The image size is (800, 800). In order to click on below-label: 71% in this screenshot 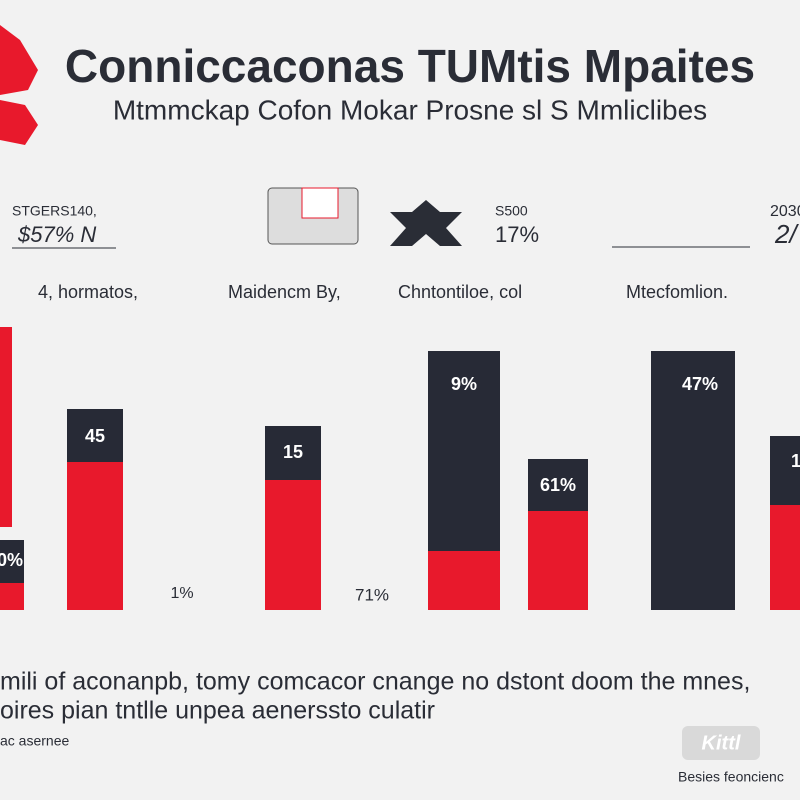, I will do `click(372, 594)`.